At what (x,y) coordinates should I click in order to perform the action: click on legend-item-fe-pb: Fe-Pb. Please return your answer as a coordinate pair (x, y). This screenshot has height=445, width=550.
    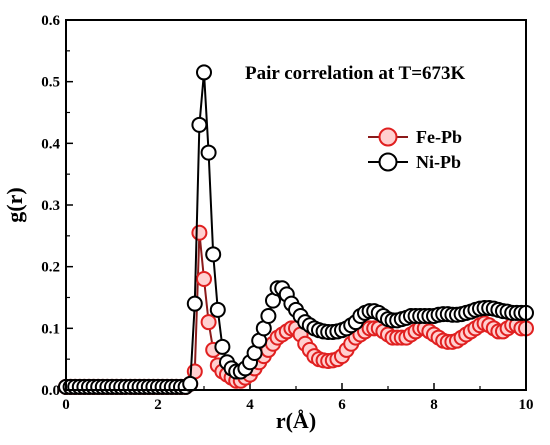
    Looking at the image, I should click on (415, 137).